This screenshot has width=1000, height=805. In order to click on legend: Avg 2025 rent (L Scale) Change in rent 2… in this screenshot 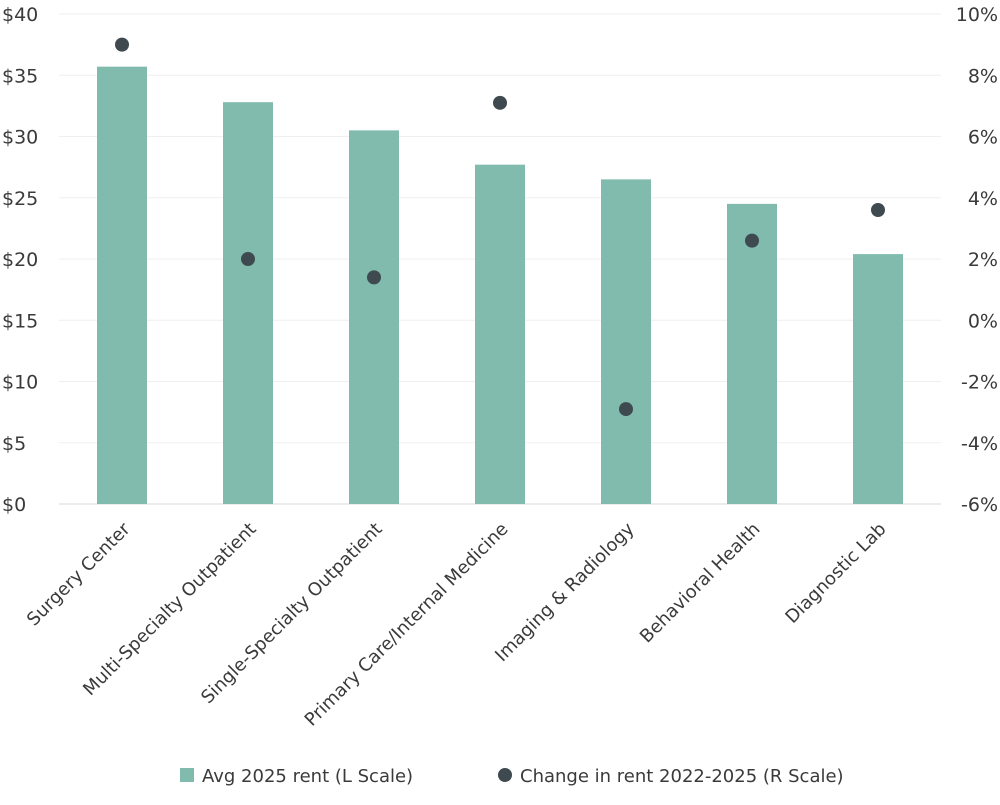, I will do `click(512, 776)`.